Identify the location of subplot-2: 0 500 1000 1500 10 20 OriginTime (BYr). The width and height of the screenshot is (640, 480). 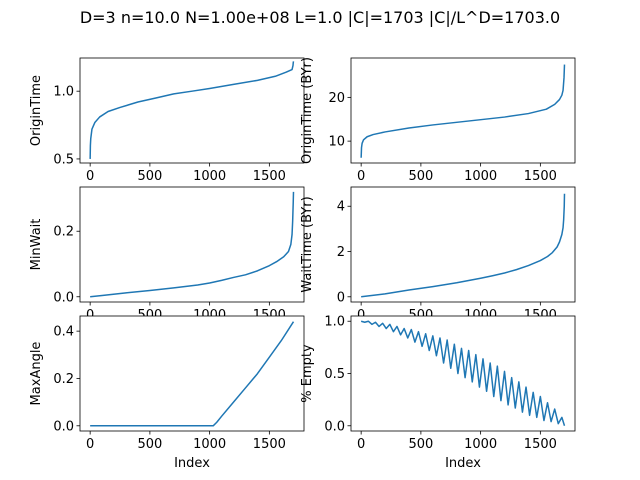
(438, 120).